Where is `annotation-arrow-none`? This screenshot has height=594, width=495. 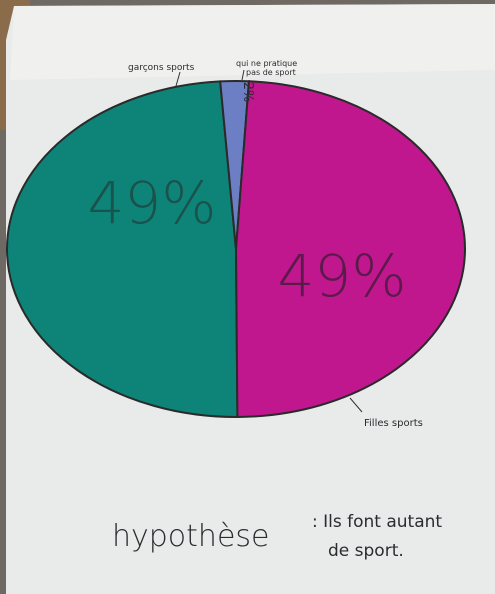 annotation-arrow-none is located at coordinates (243, 75).